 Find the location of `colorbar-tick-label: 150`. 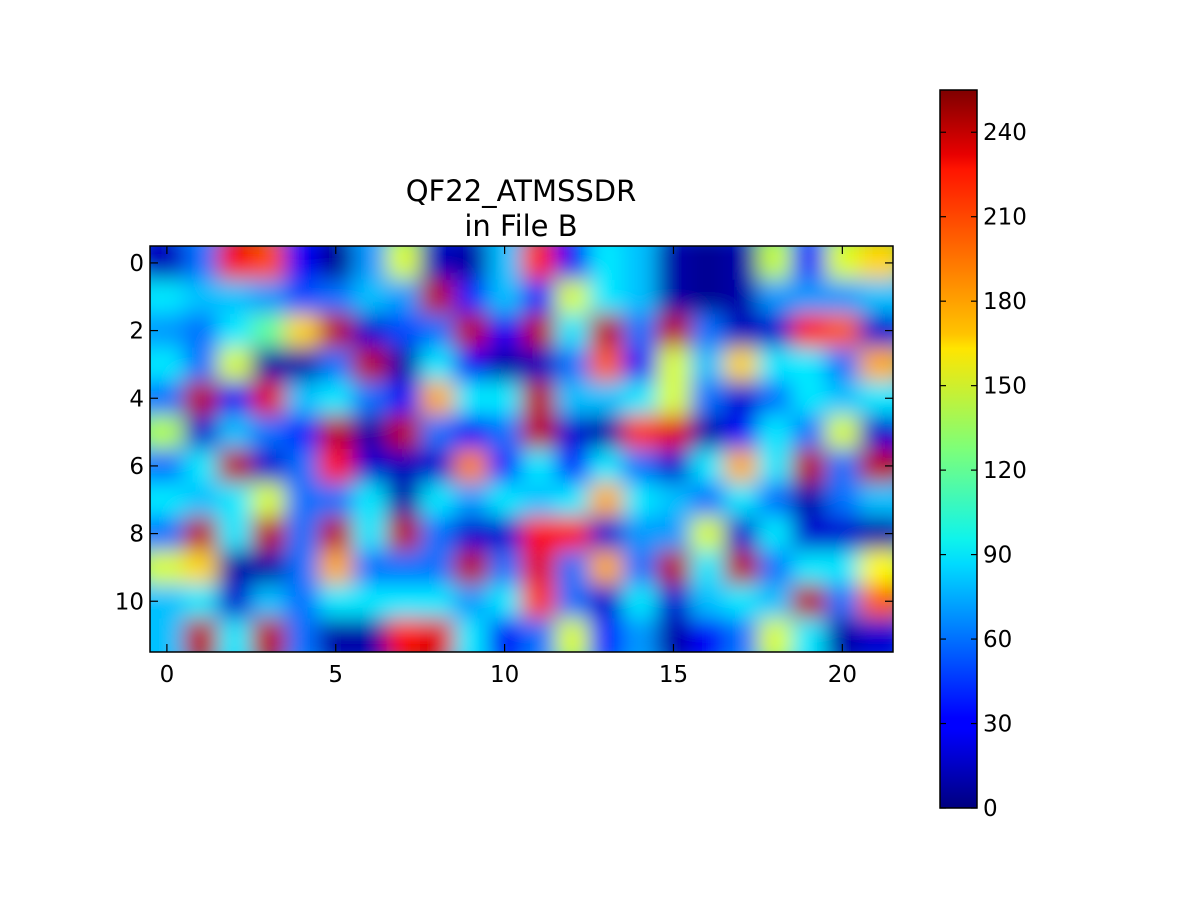

colorbar-tick-label: 150 is located at coordinates (1005, 387).